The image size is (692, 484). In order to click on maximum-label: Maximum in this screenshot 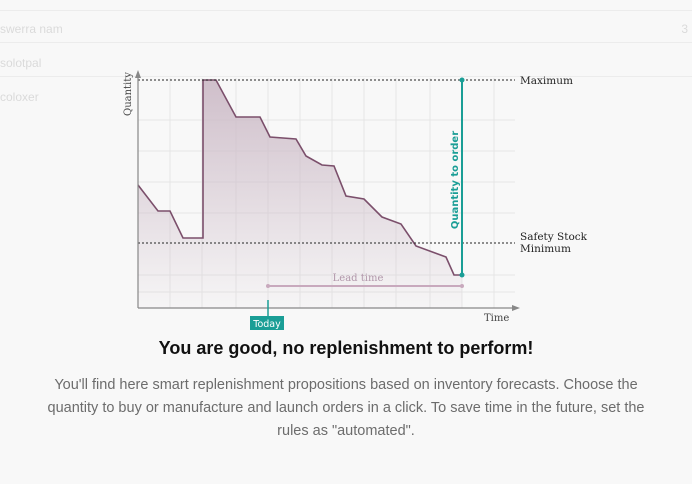, I will do `click(546, 81)`.